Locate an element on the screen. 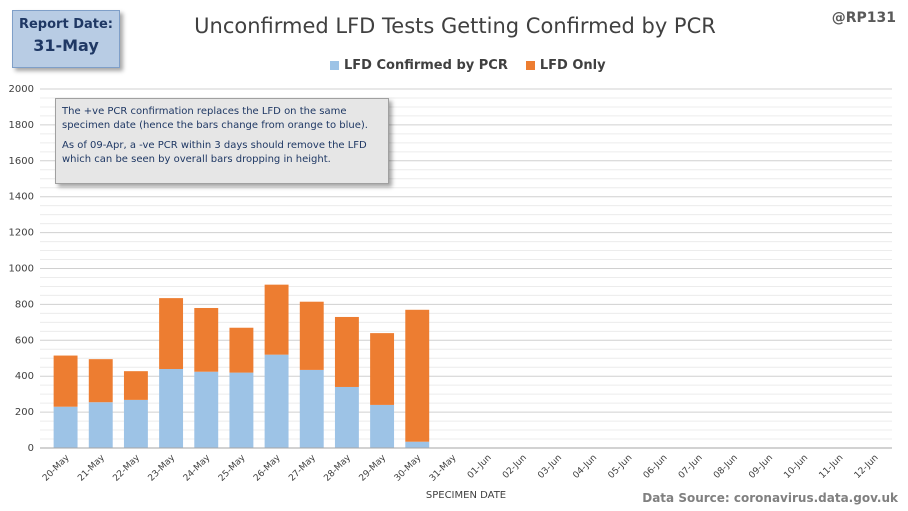 The height and width of the screenshot is (511, 908). legend-item-lfd-only: LFD Only is located at coordinates (565, 65).